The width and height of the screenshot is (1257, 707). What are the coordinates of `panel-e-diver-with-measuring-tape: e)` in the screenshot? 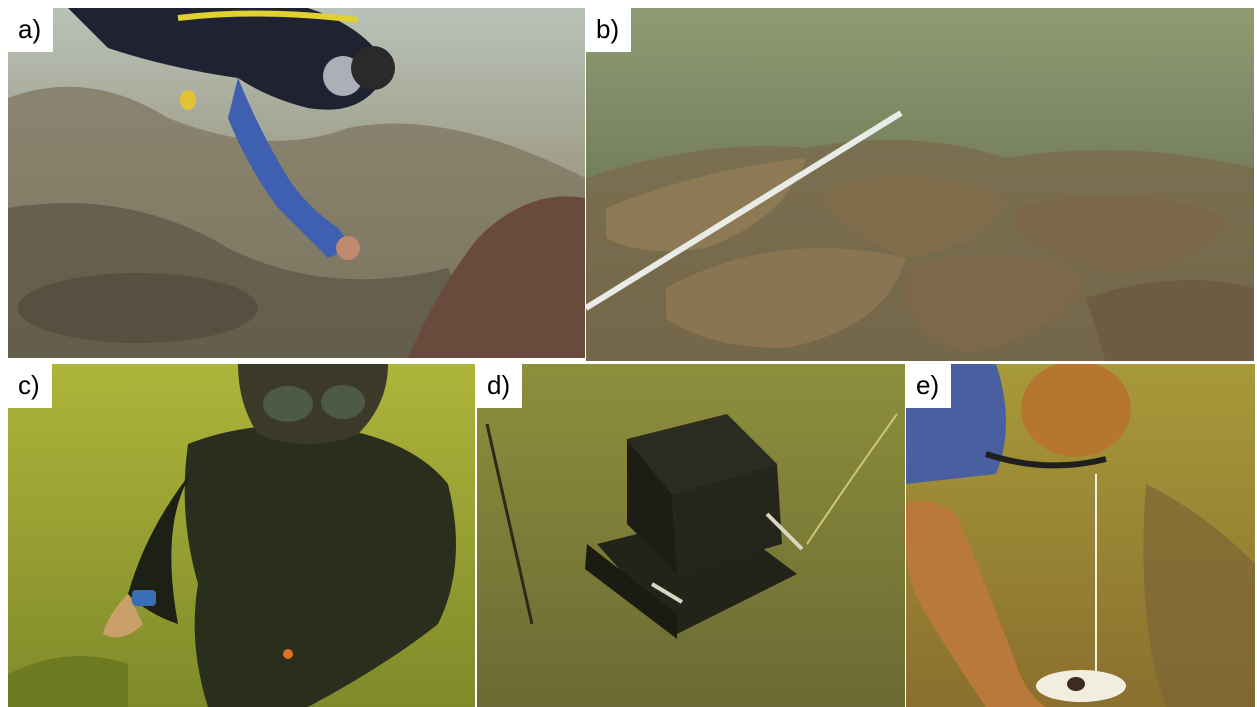 It's located at (1080, 535).